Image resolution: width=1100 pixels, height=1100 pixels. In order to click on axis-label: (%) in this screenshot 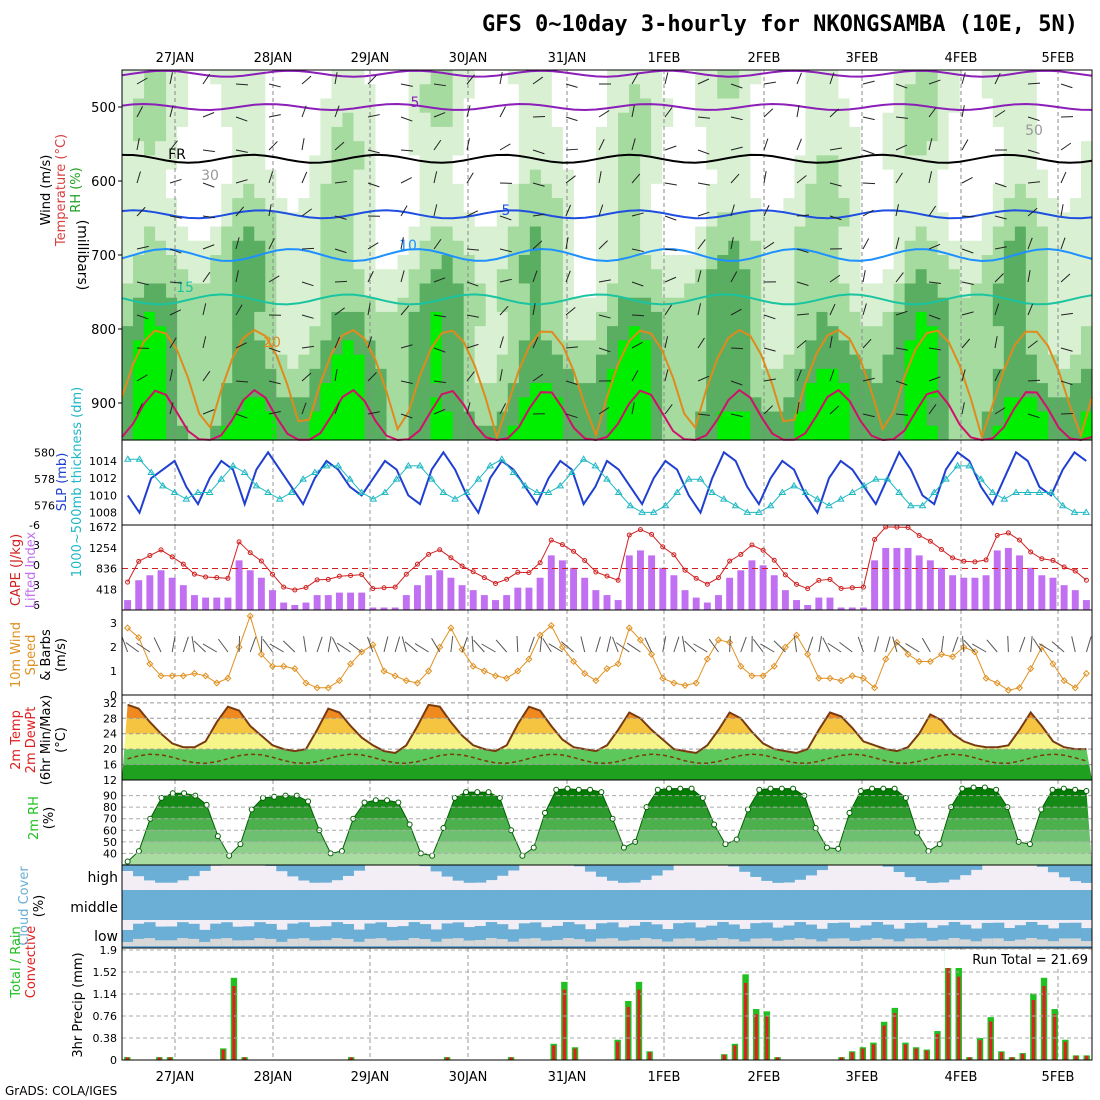, I will do `click(39, 906)`.